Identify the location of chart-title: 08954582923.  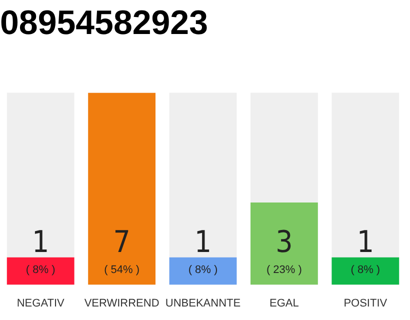
(104, 23).